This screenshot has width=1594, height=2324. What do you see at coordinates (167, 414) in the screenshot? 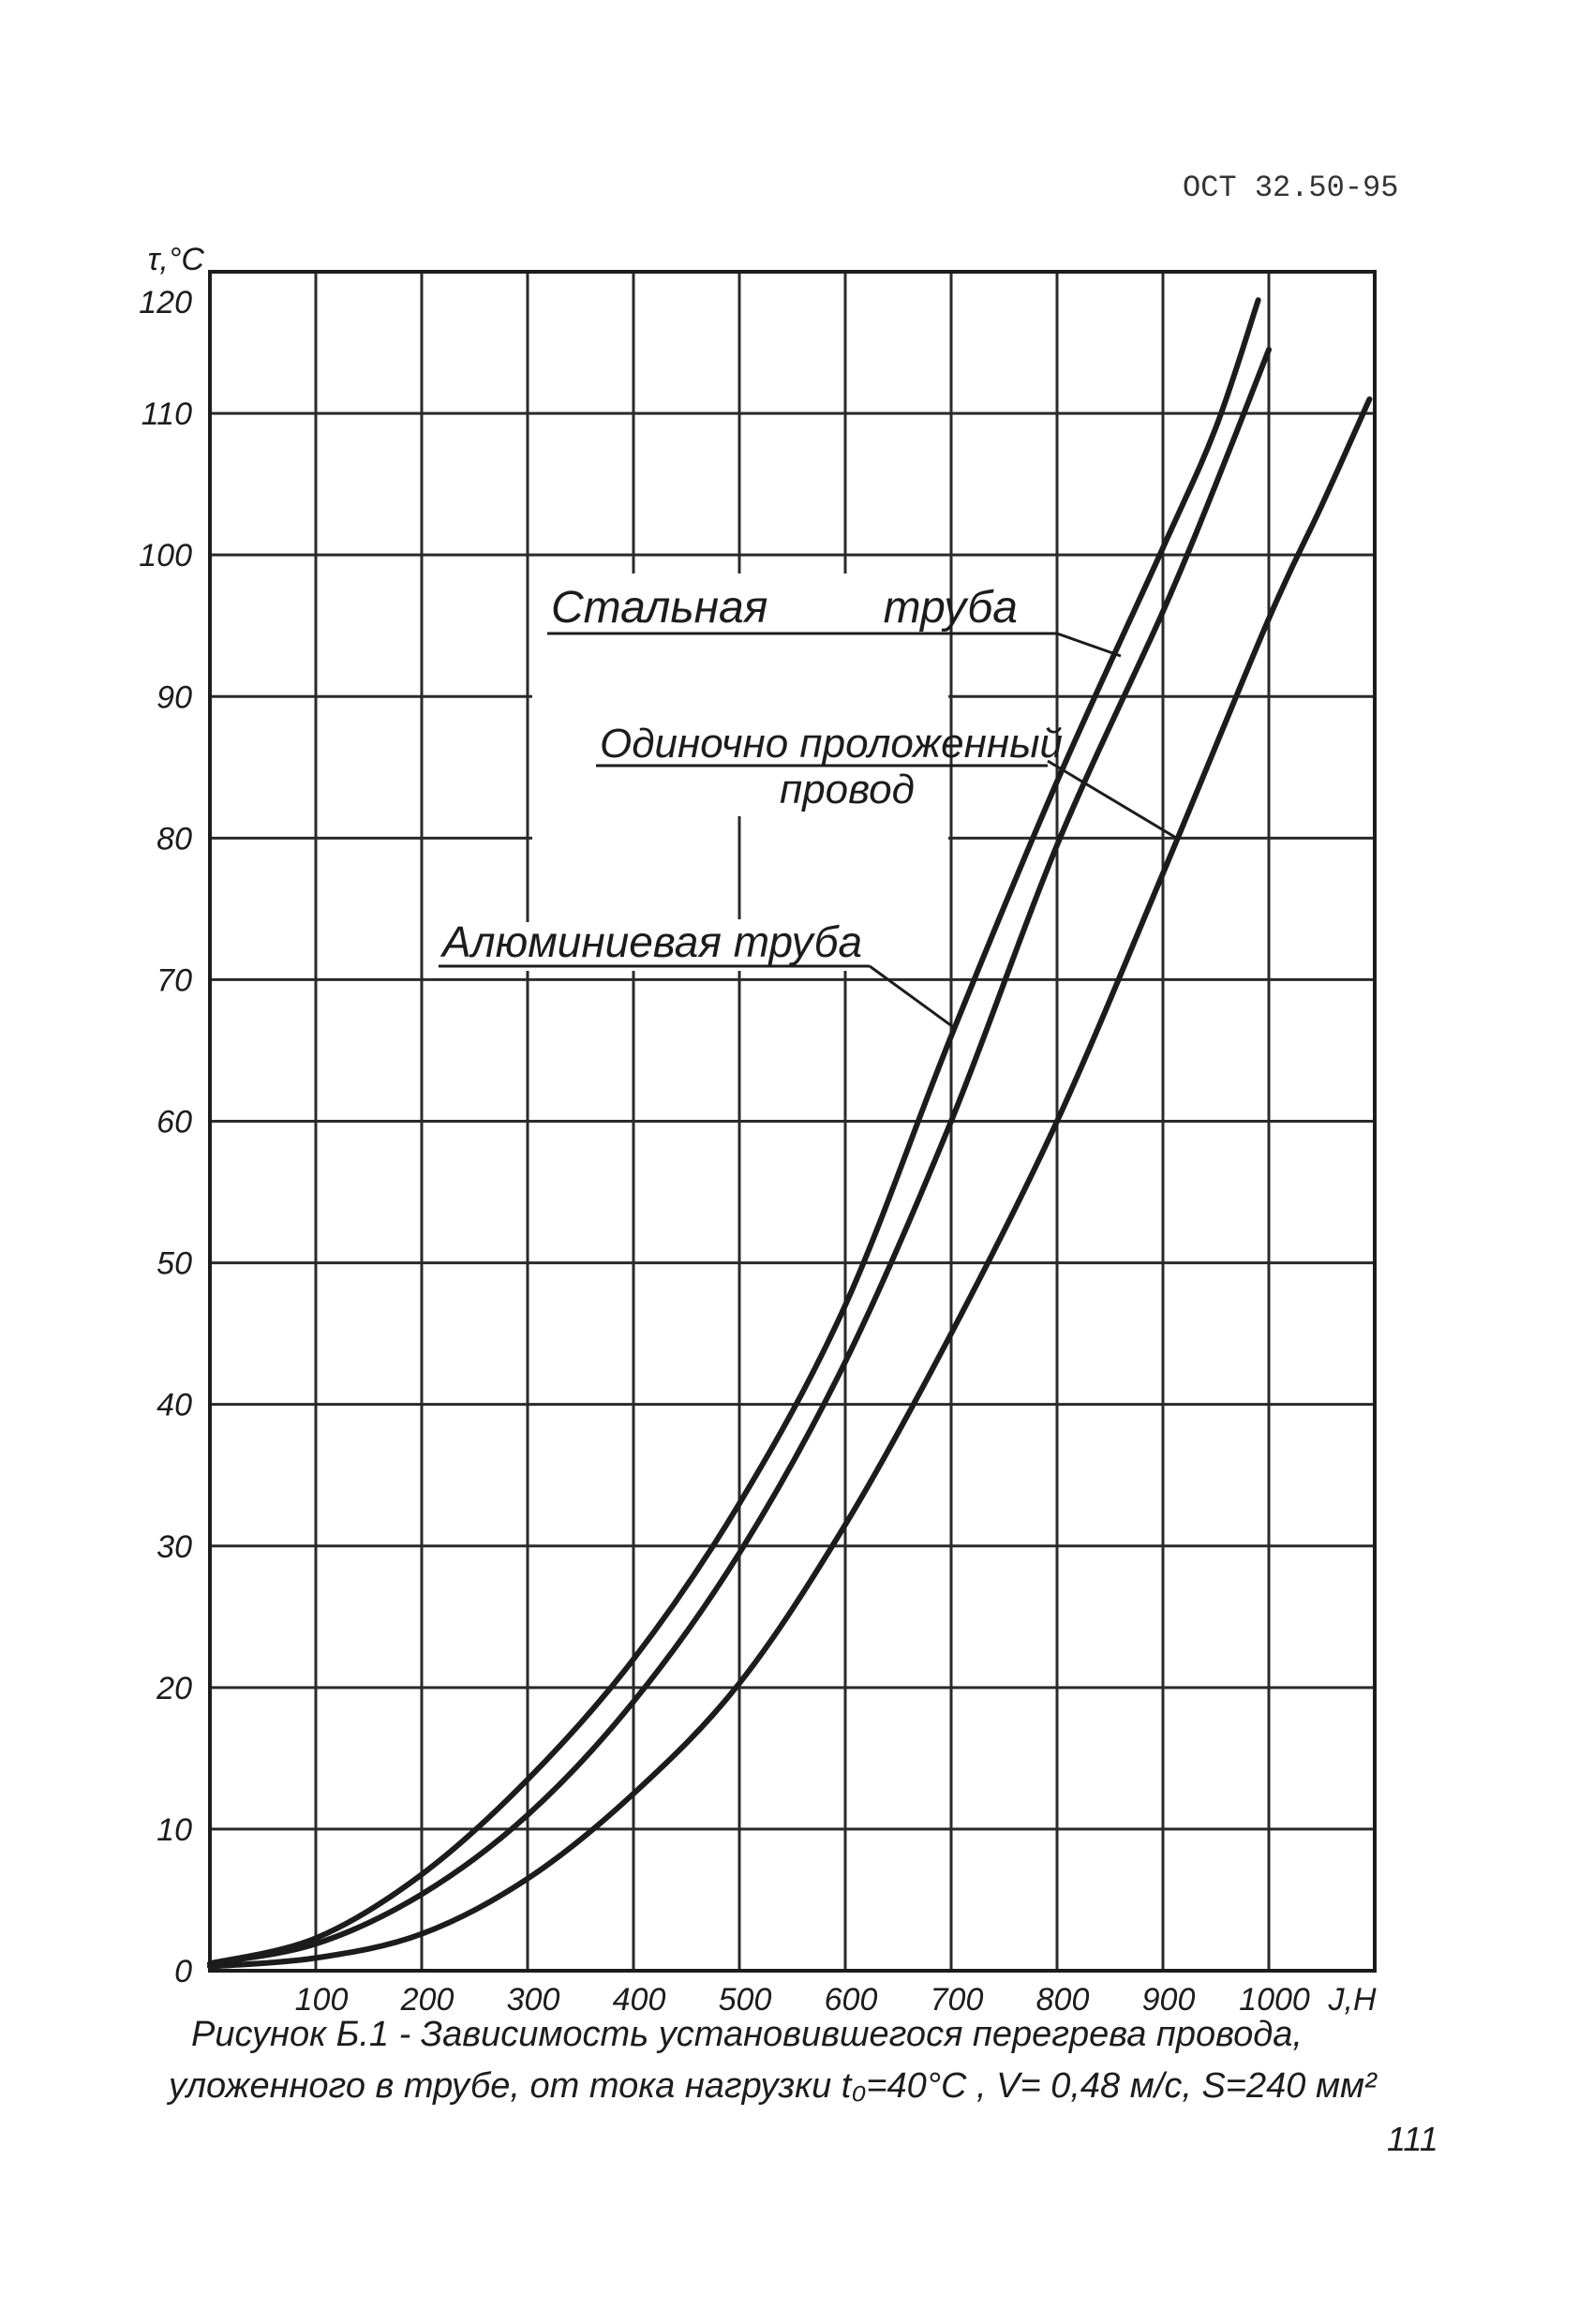
I see `y-tick-label-110: 110` at bounding box center [167, 414].